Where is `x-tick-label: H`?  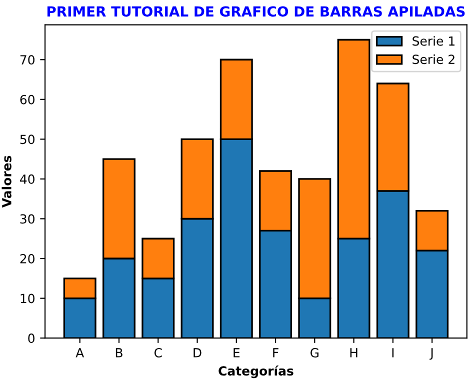 x-tick-label: H is located at coordinates (354, 353).